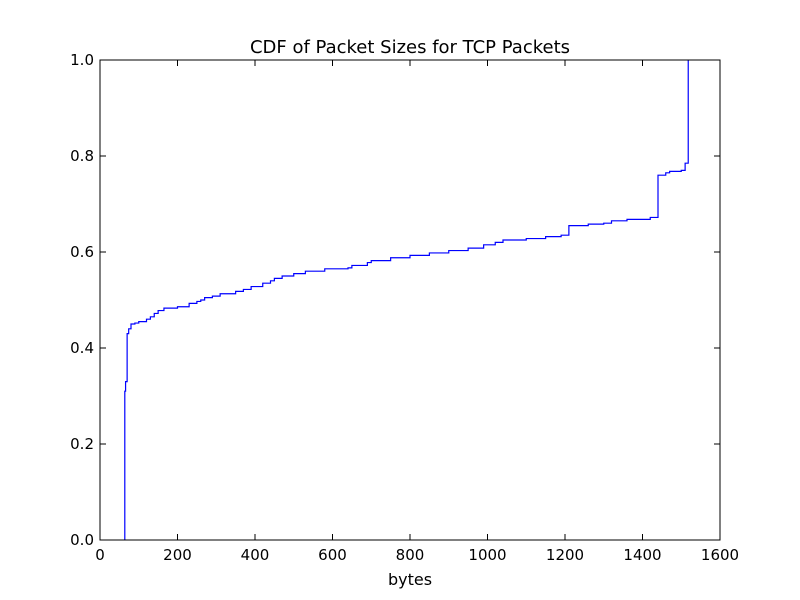  Describe the element at coordinates (720, 555) in the screenshot. I see `x-tick-label: 1600` at that location.